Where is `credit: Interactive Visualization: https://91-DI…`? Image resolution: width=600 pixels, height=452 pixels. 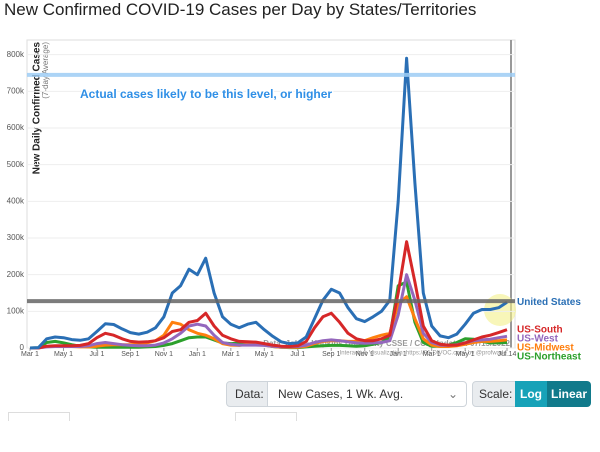 credit: Interactive Visualization: https://91-DI… is located at coordinates (425, 354).